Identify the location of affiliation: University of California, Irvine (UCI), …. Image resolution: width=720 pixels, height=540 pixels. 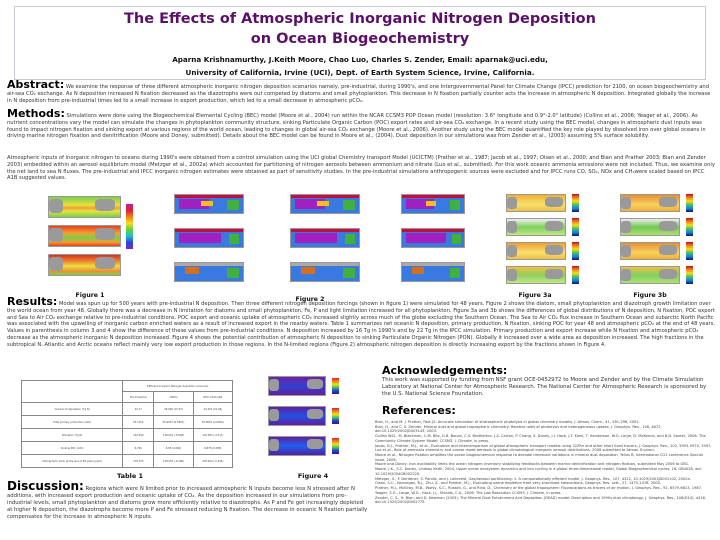
(360, 72).